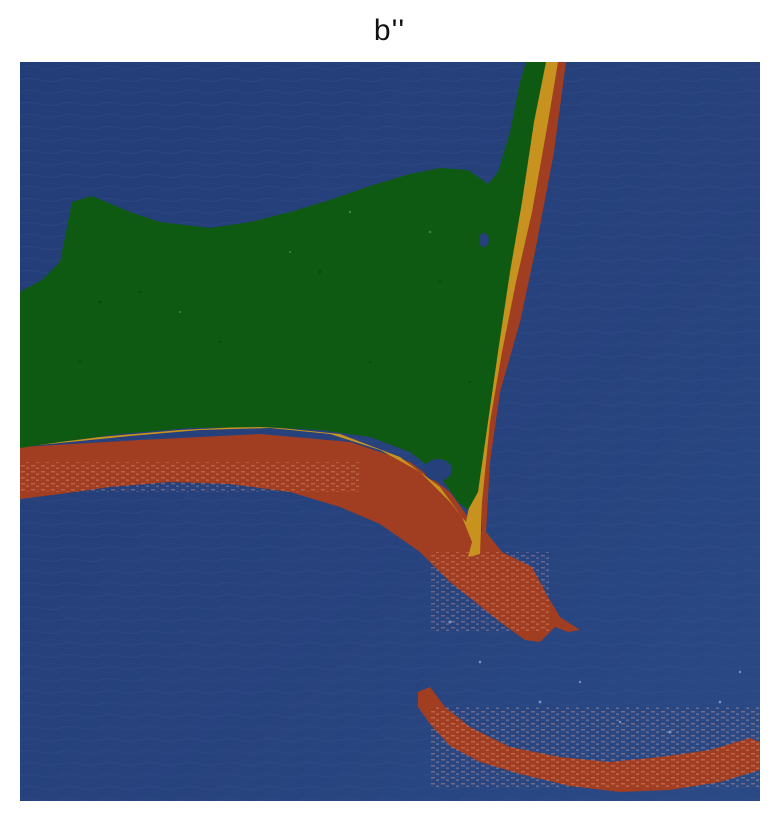 The image size is (779, 821). What do you see at coordinates (438, 470) in the screenshot?
I see `lagoon` at bounding box center [438, 470].